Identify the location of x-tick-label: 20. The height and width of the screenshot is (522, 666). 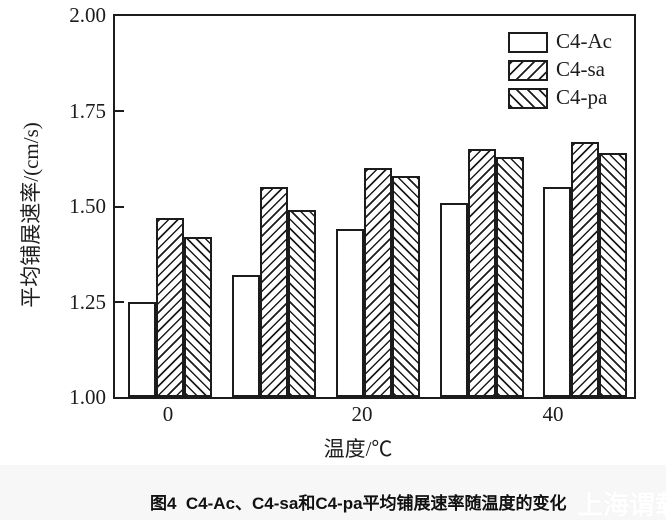
(362, 414).